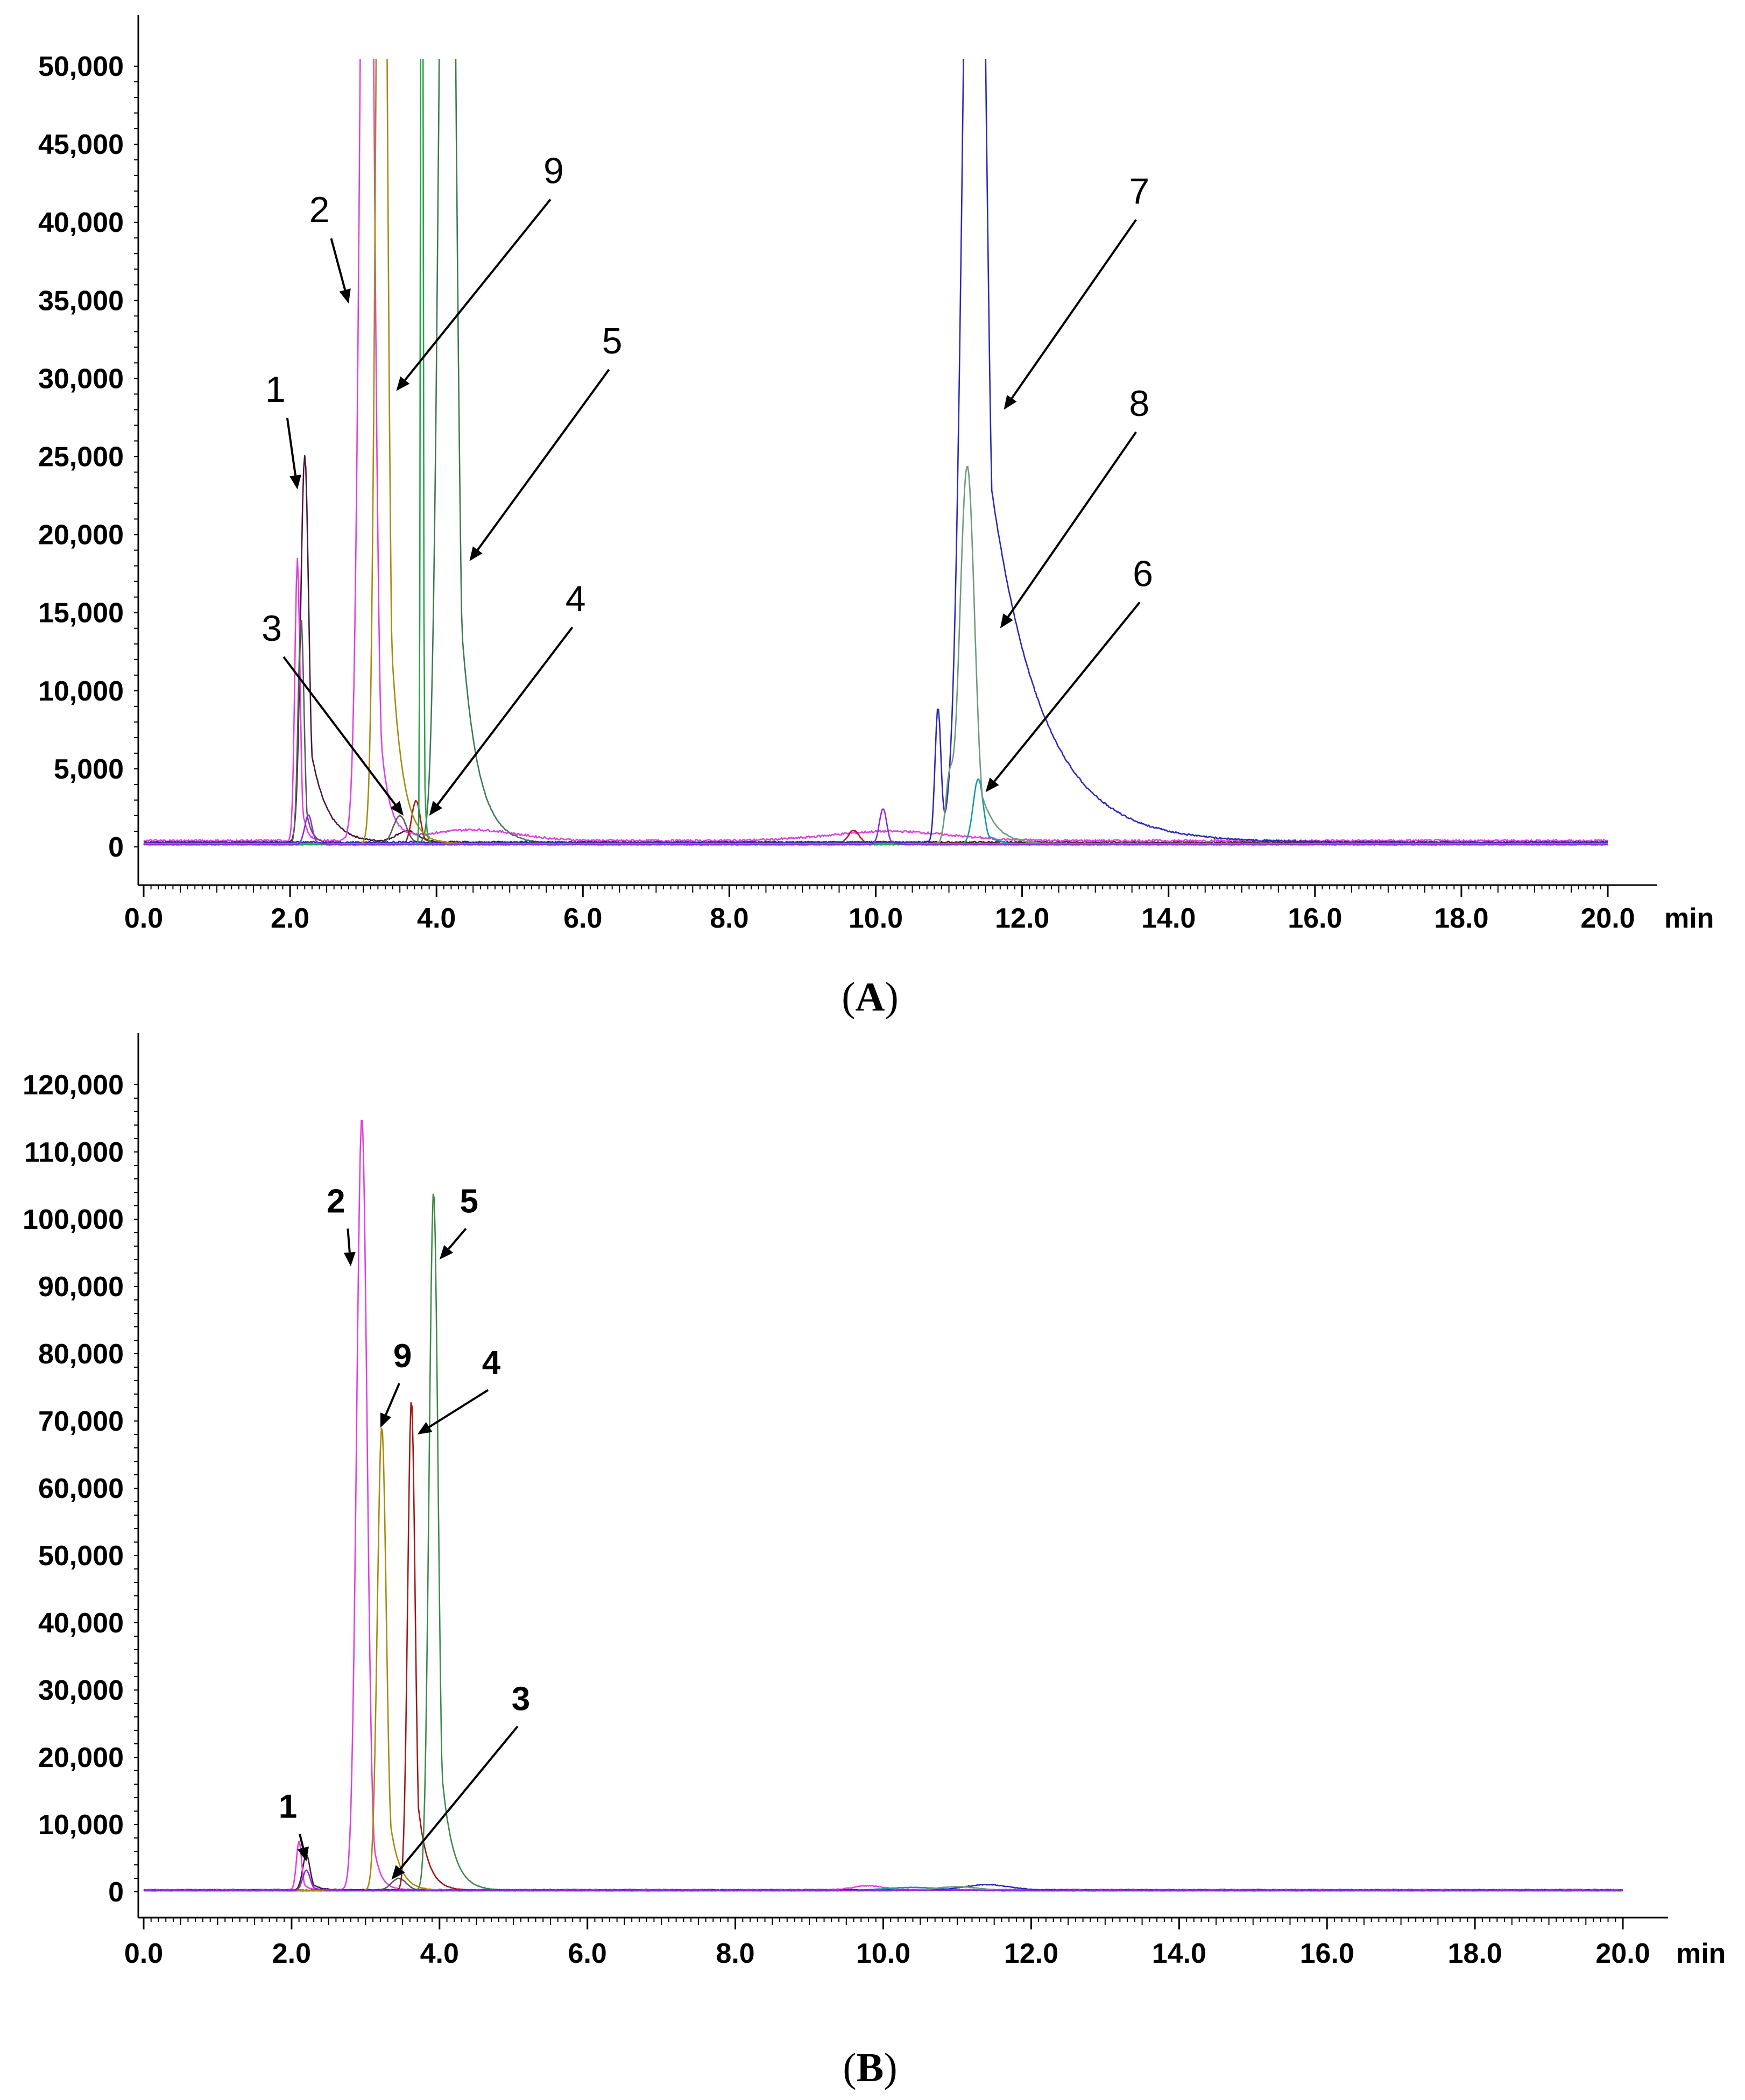 The image size is (1745, 2100). I want to click on y-tick-label: 15,000, so click(81, 613).